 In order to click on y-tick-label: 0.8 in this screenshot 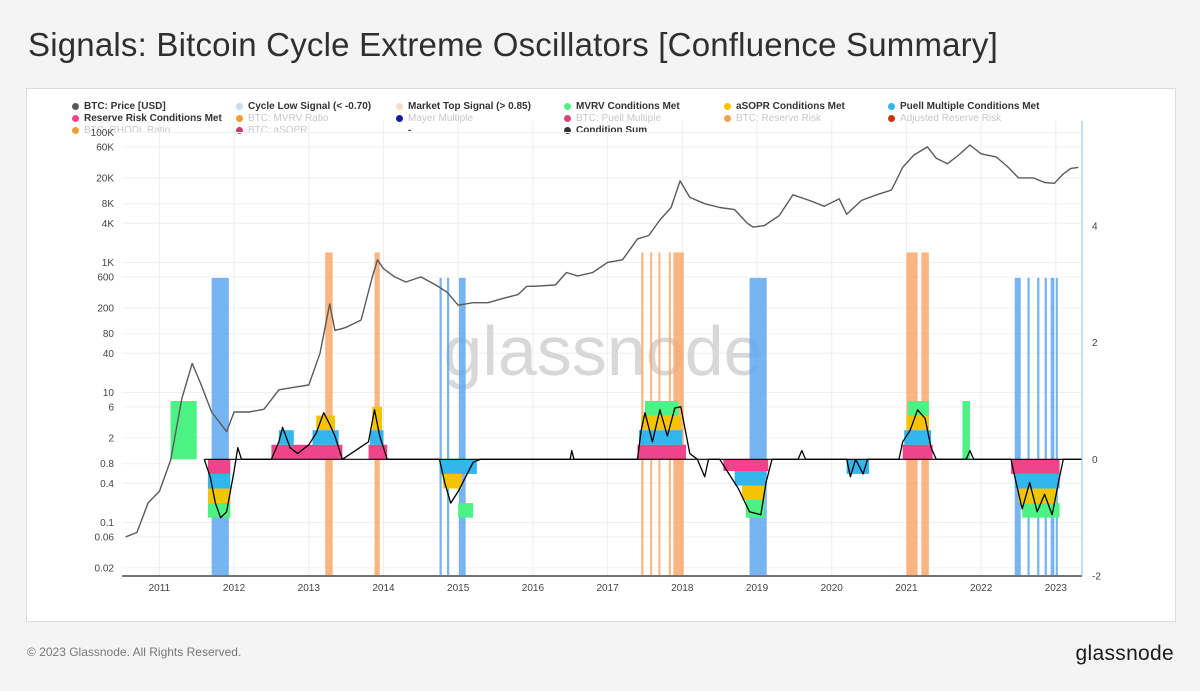, I will do `click(107, 464)`.